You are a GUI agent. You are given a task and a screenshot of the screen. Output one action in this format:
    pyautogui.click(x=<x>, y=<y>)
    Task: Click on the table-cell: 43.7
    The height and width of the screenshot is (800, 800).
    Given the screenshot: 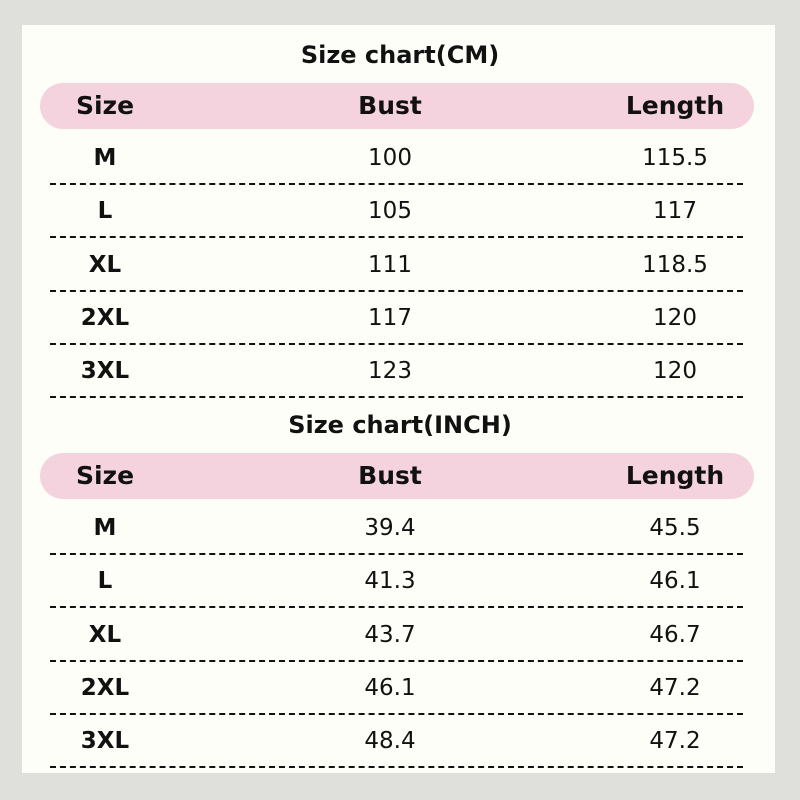 What is the action you would take?
    pyautogui.click(x=390, y=634)
    